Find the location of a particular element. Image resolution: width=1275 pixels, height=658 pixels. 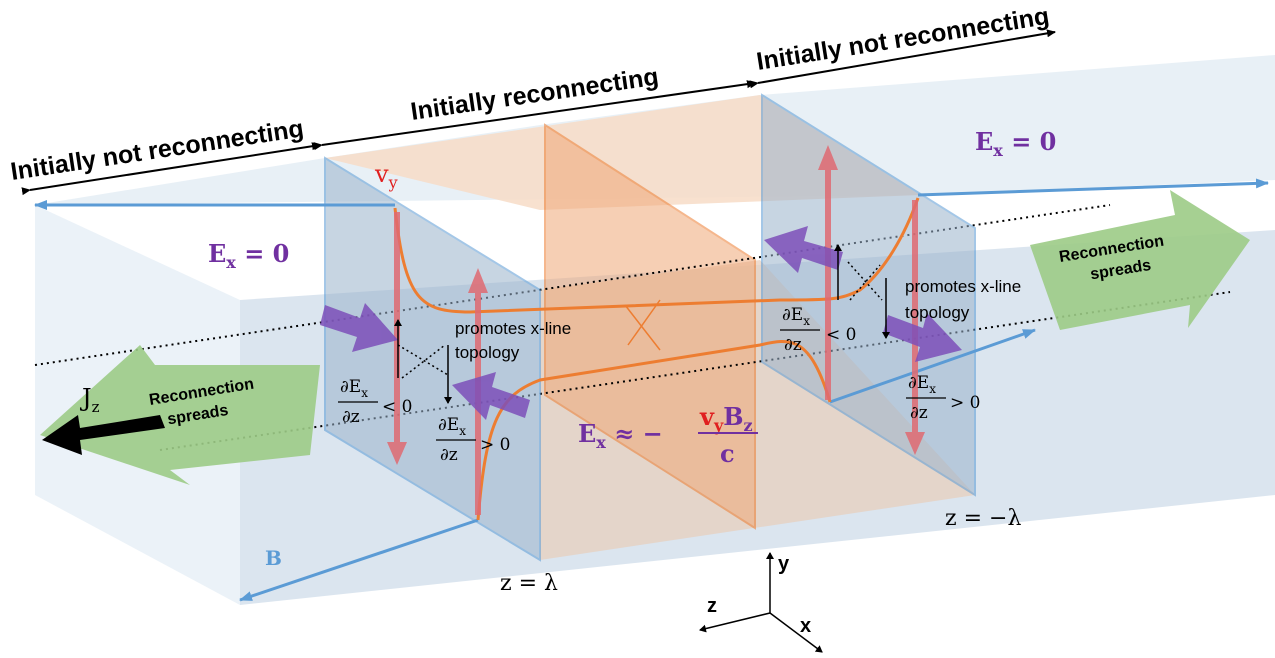

axis-x-label: x is located at coordinates (805, 626).